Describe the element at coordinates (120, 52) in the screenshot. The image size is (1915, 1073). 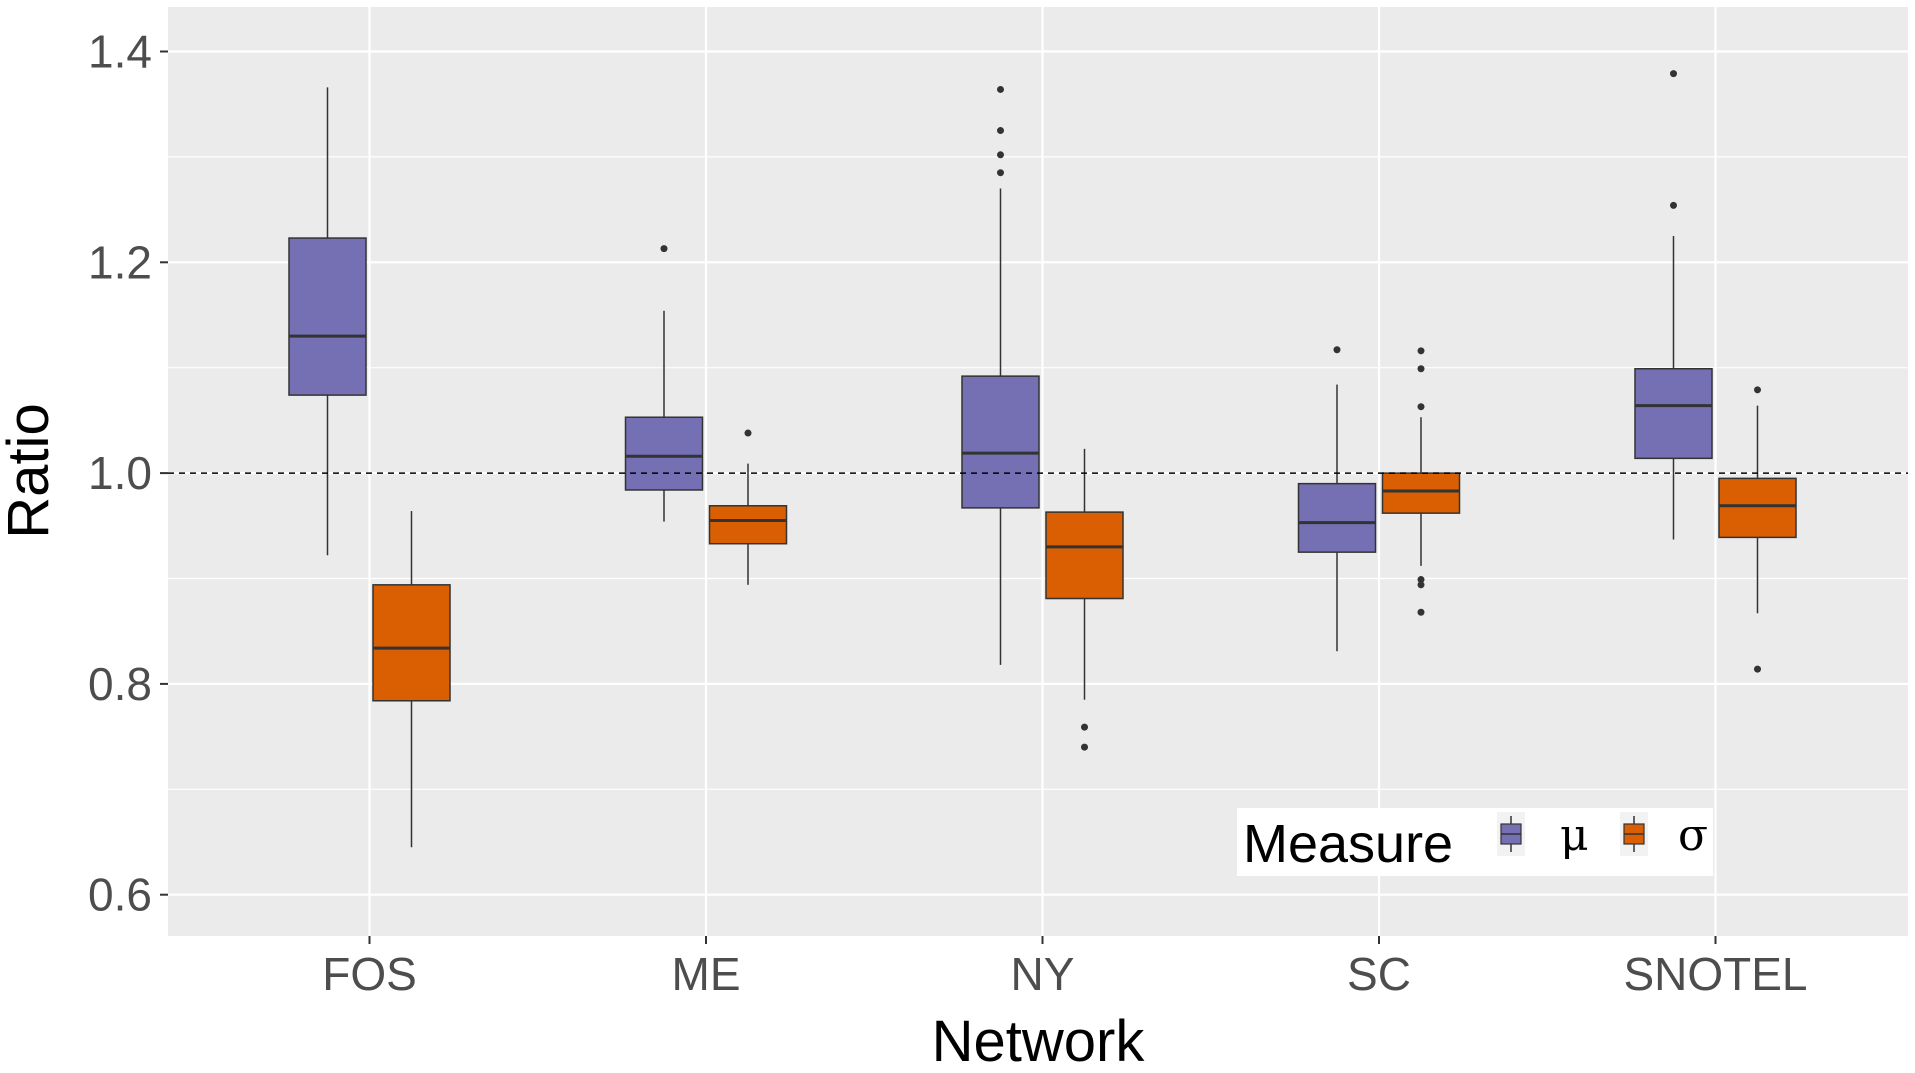
I see `y-tick-label: 1.4` at that location.